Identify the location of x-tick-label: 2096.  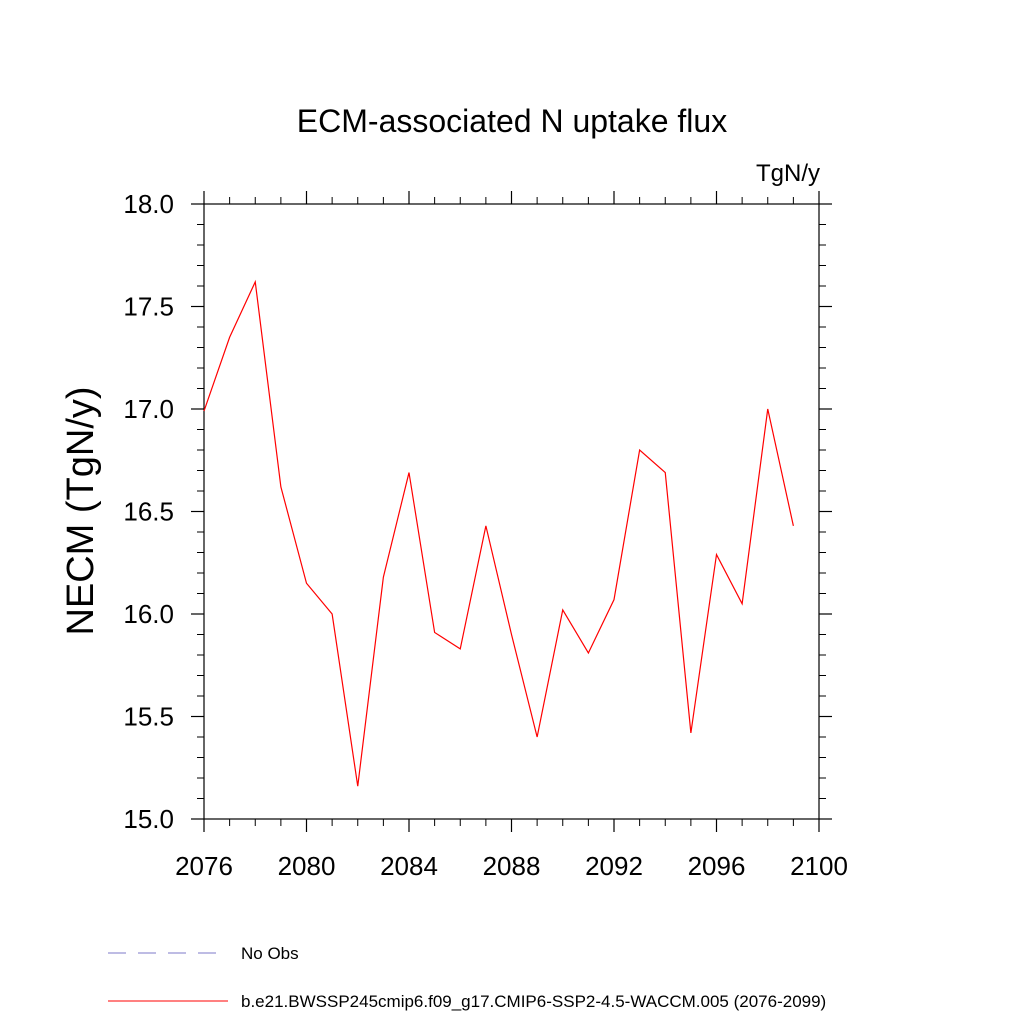
(717, 866).